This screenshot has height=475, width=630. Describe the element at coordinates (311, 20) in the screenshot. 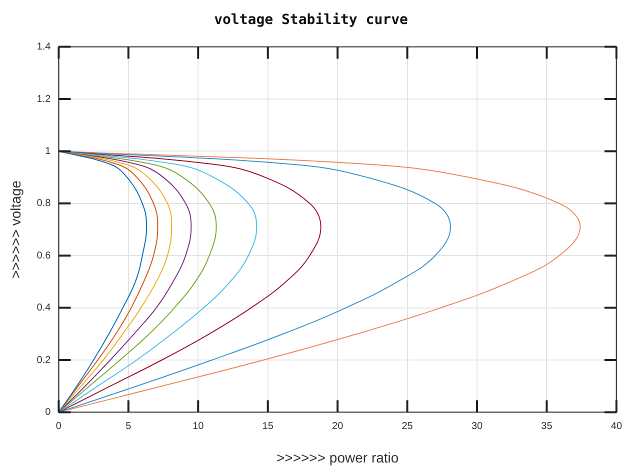

I see `chart-title: voltage Stability curve` at that location.